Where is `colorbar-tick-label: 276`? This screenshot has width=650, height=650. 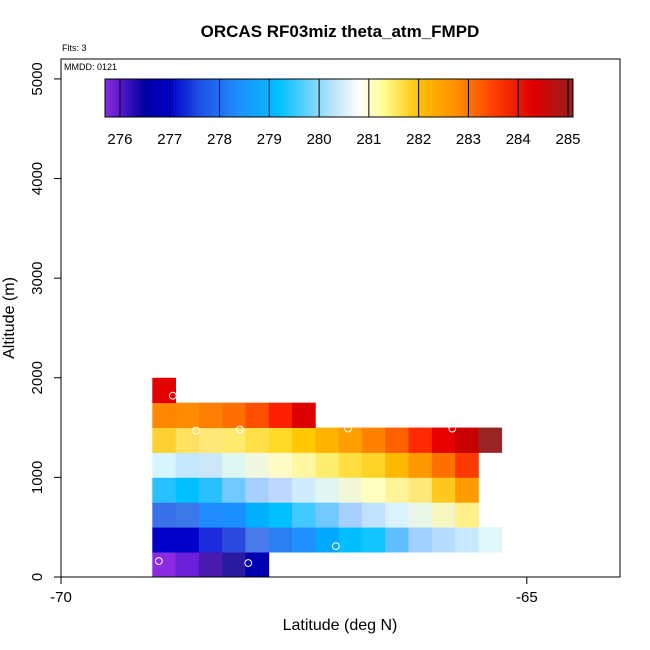 colorbar-tick-label: 276 is located at coordinates (119, 139).